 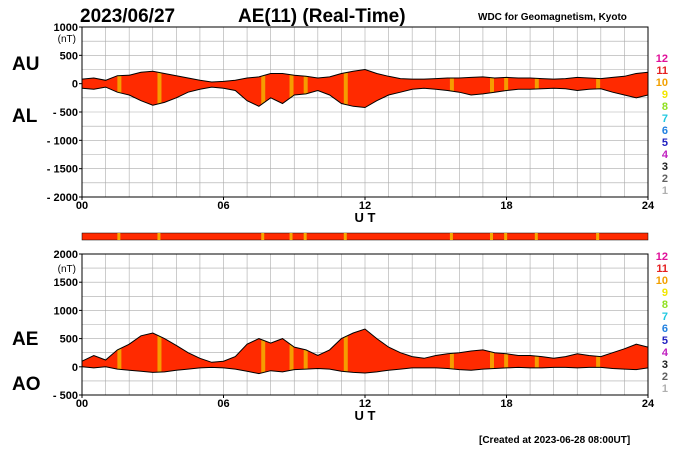 I want to click on y-tick-label: 1500, so click(x=66, y=283).